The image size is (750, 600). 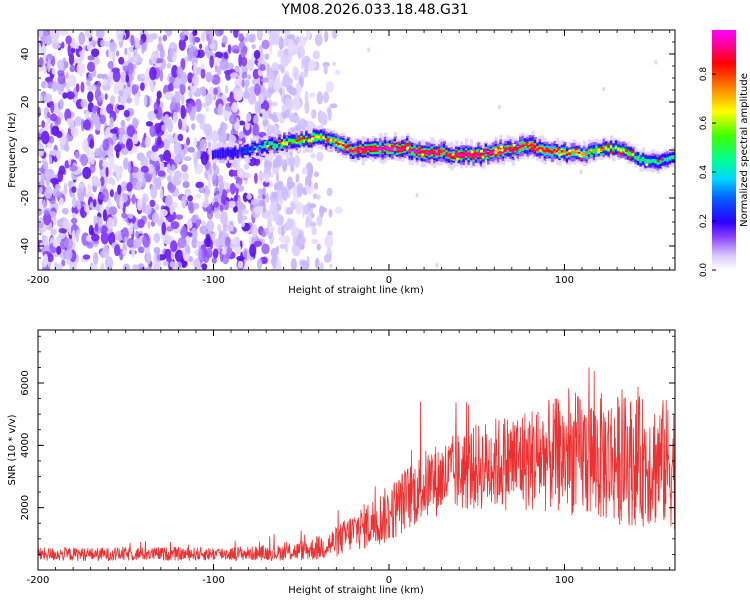 I want to click on figure-title: YM08.2026.033.18.48.G31, so click(x=375, y=10).